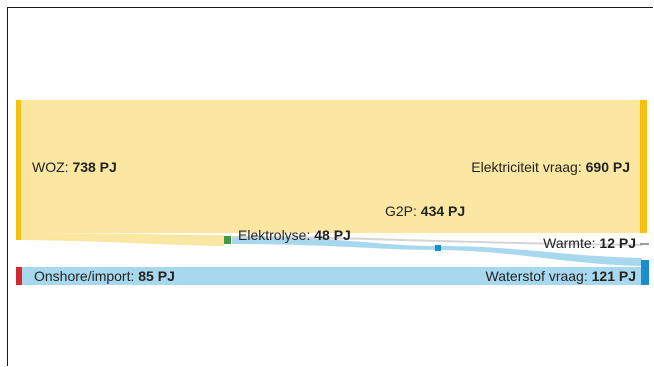  I want to click on label-onshore-import-name: Onshore/import:, so click(86, 276).